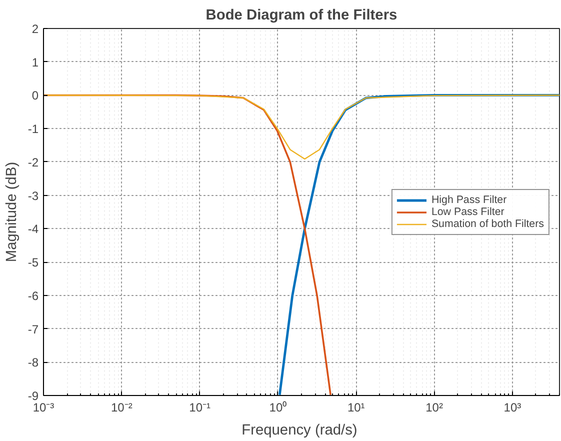  I want to click on y-axis-title: Magnitude (dB), so click(12, 212).